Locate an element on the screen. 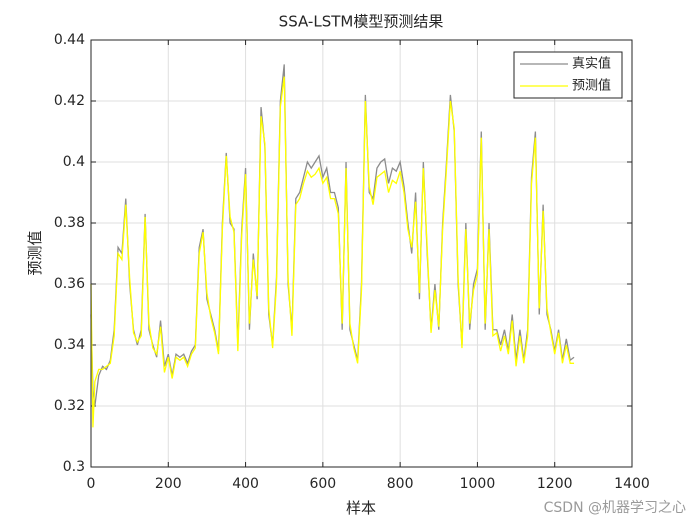 The height and width of the screenshot is (525, 700). y-tick-label: 0.38 is located at coordinates (69, 223).